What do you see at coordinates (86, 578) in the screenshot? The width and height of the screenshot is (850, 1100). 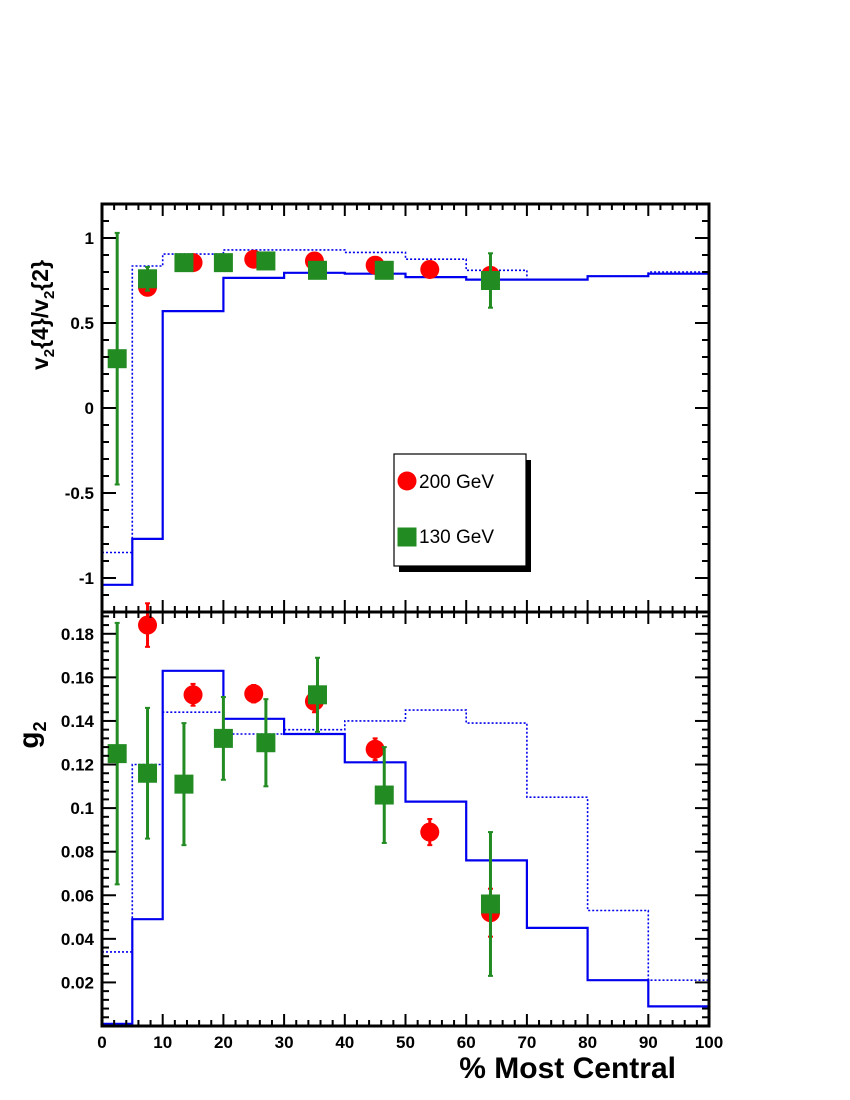 I see `top-y-tick-label: -1` at bounding box center [86, 578].